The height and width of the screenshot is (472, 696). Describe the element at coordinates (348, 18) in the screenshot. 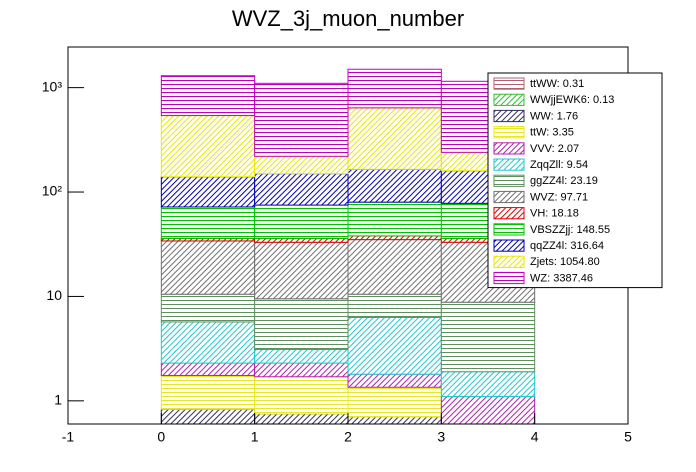

I see `chart-title: WVZ_3j_muon_number` at that location.